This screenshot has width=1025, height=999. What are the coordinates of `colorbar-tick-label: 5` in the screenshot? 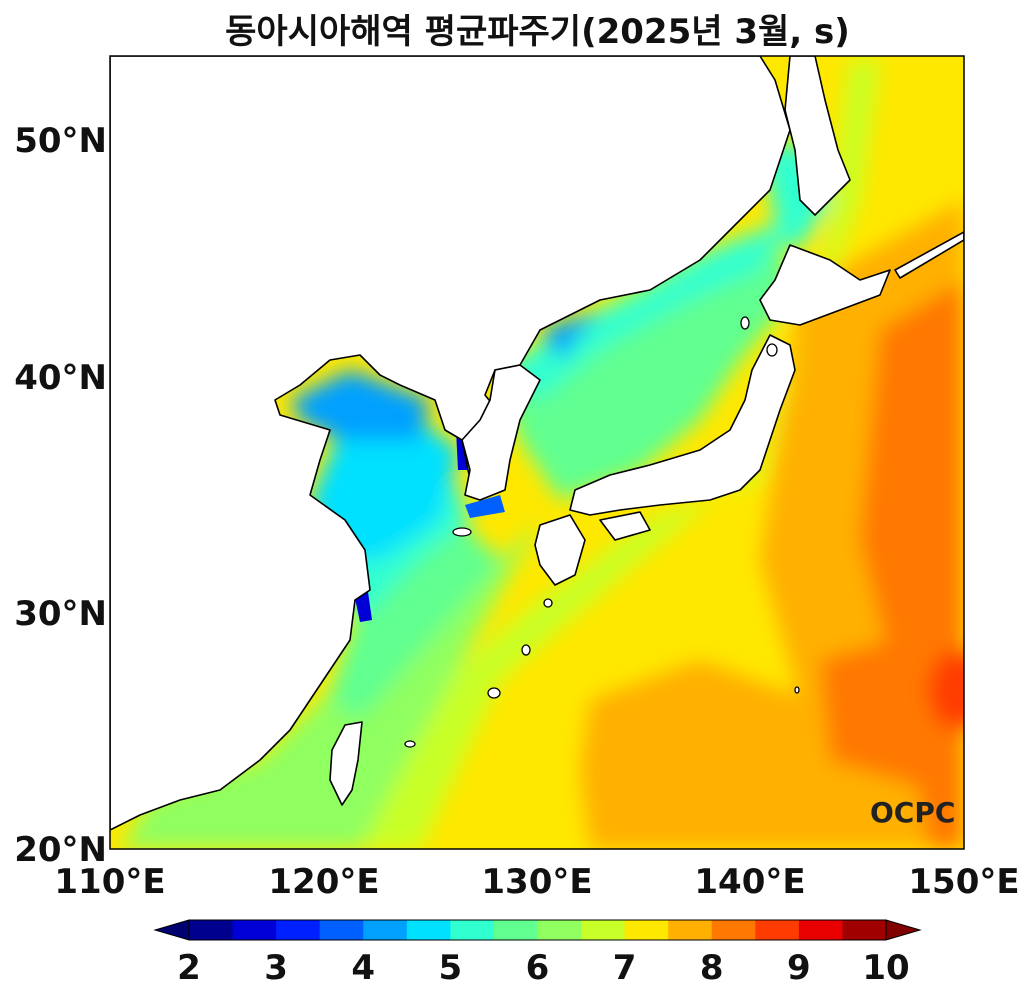 It's located at (450, 968).